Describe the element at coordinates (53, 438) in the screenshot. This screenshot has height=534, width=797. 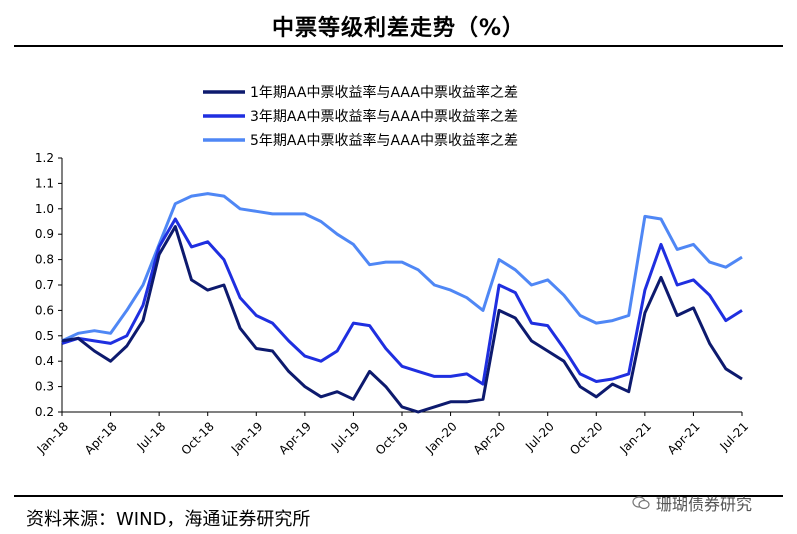
I see `x-tick-label: Jan-18` at that location.